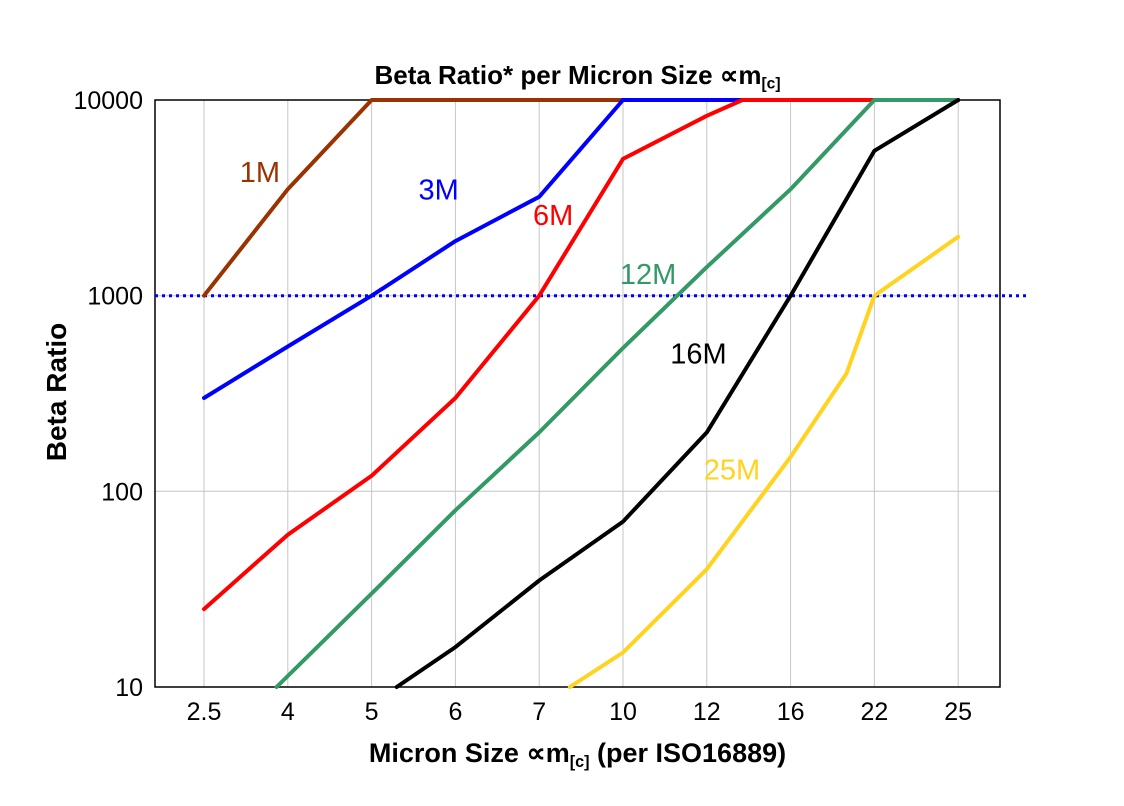 This screenshot has width=1124, height=806. I want to click on y-tick-100: 100, so click(122, 492).